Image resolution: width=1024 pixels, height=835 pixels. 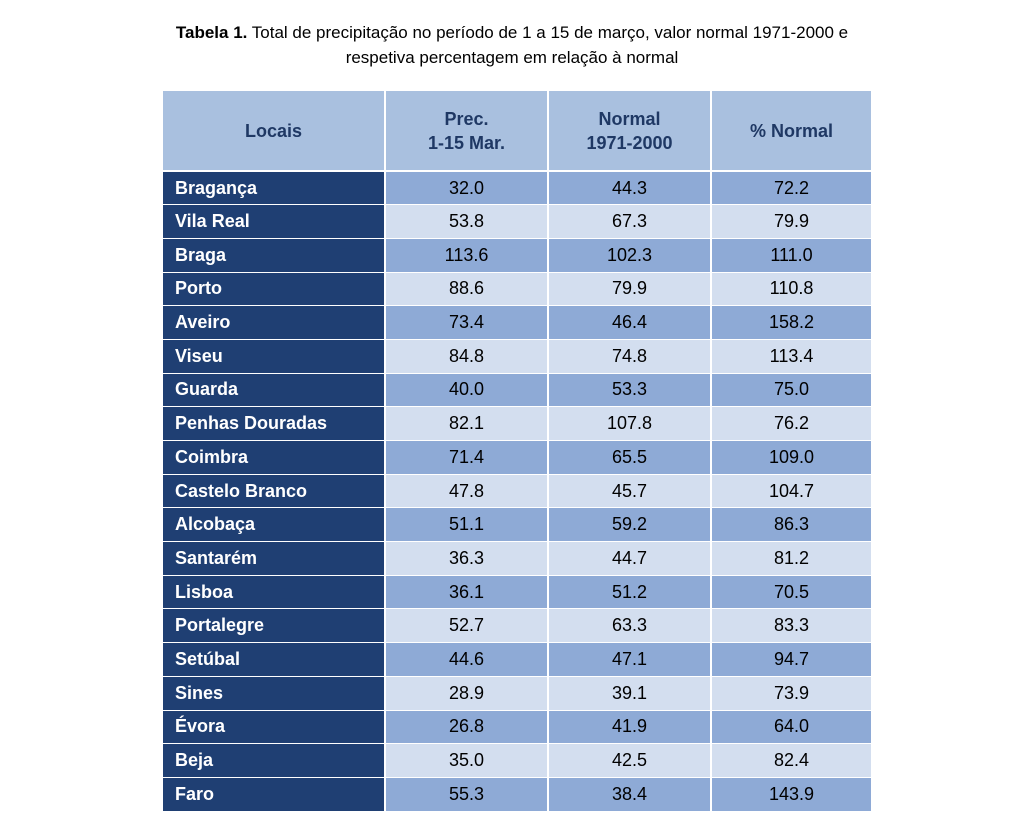 What do you see at coordinates (630, 356) in the screenshot?
I see `cell-normal: 74.8` at bounding box center [630, 356].